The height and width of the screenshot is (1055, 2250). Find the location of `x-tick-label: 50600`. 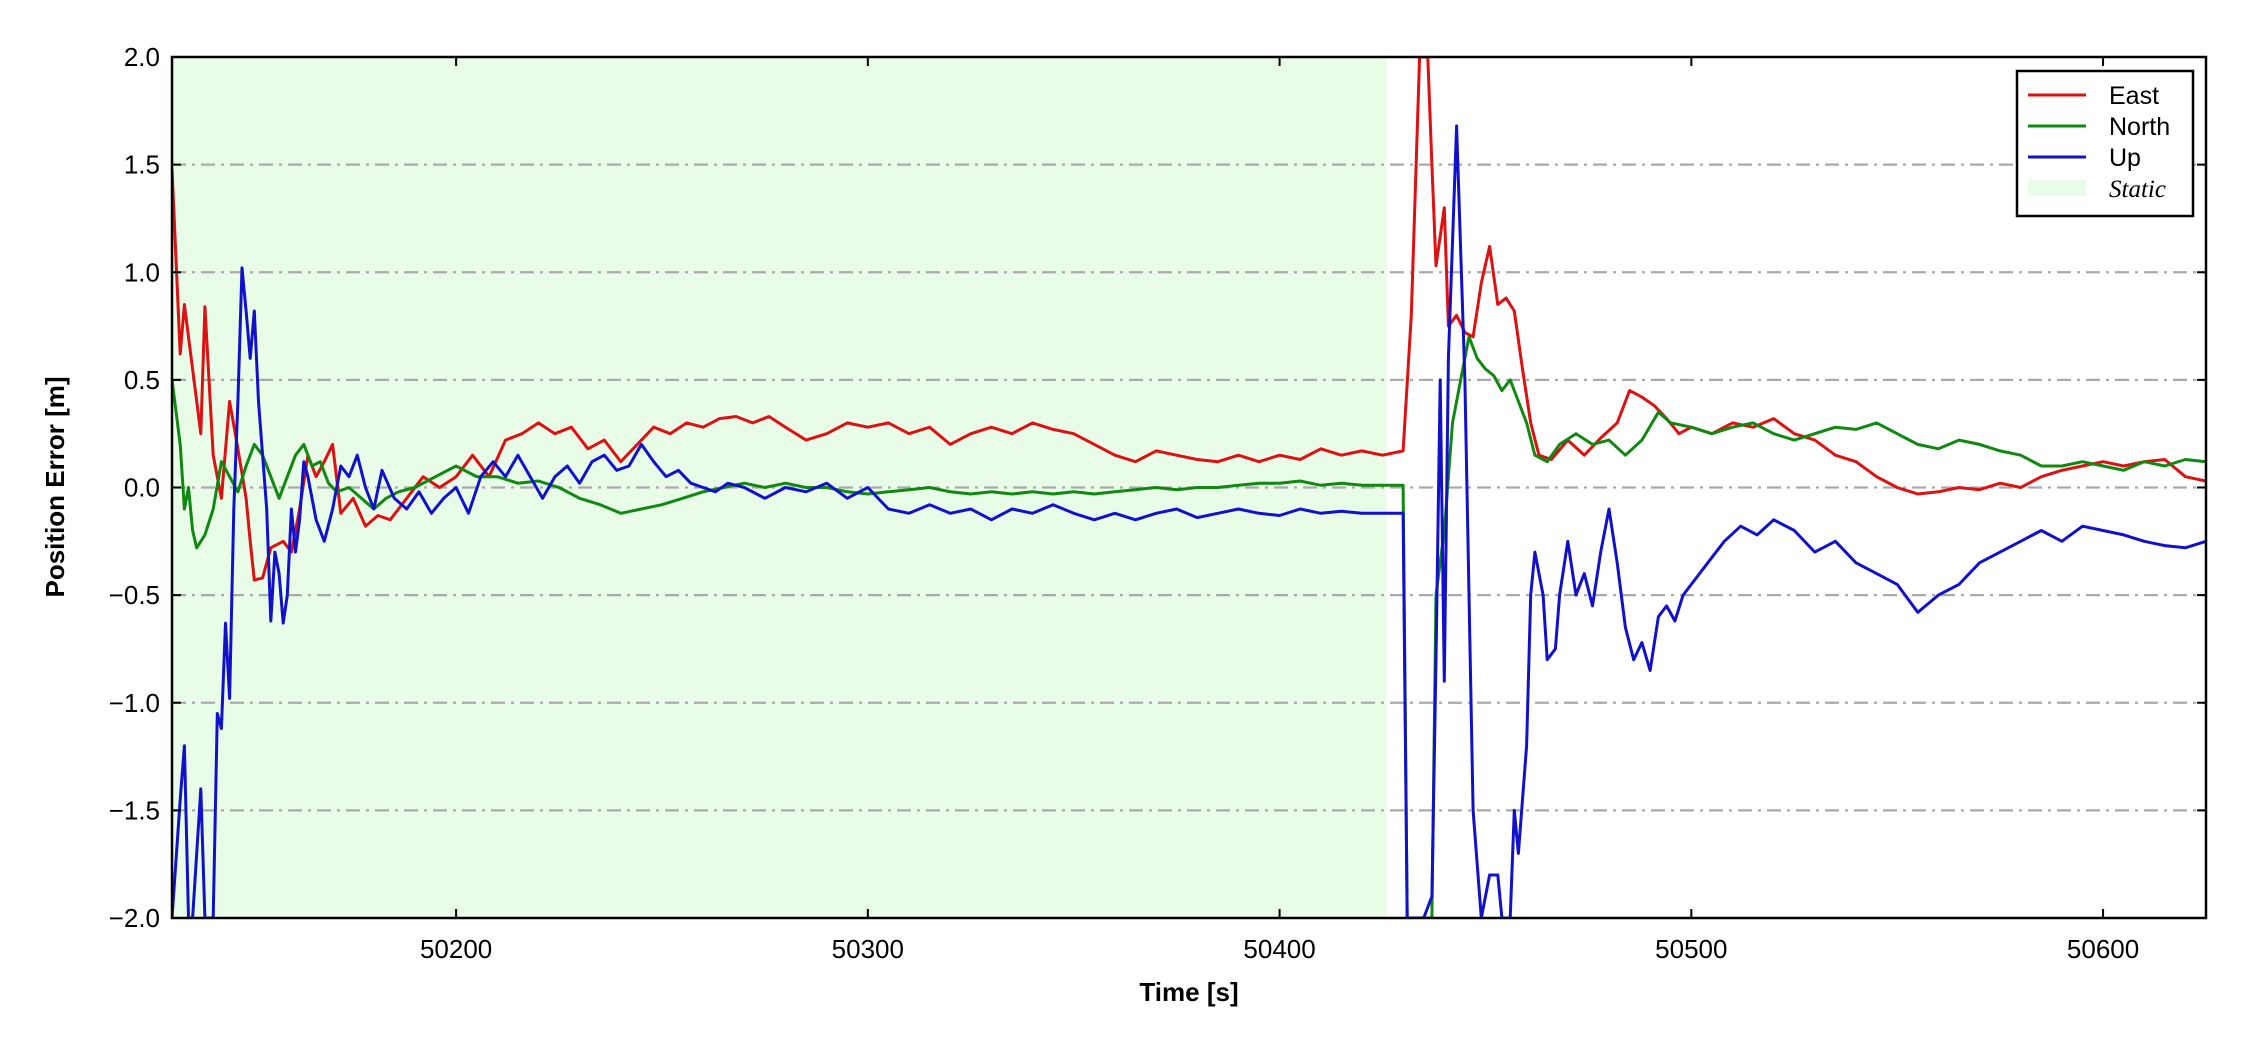

x-tick-label: 50600 is located at coordinates (2103, 949).